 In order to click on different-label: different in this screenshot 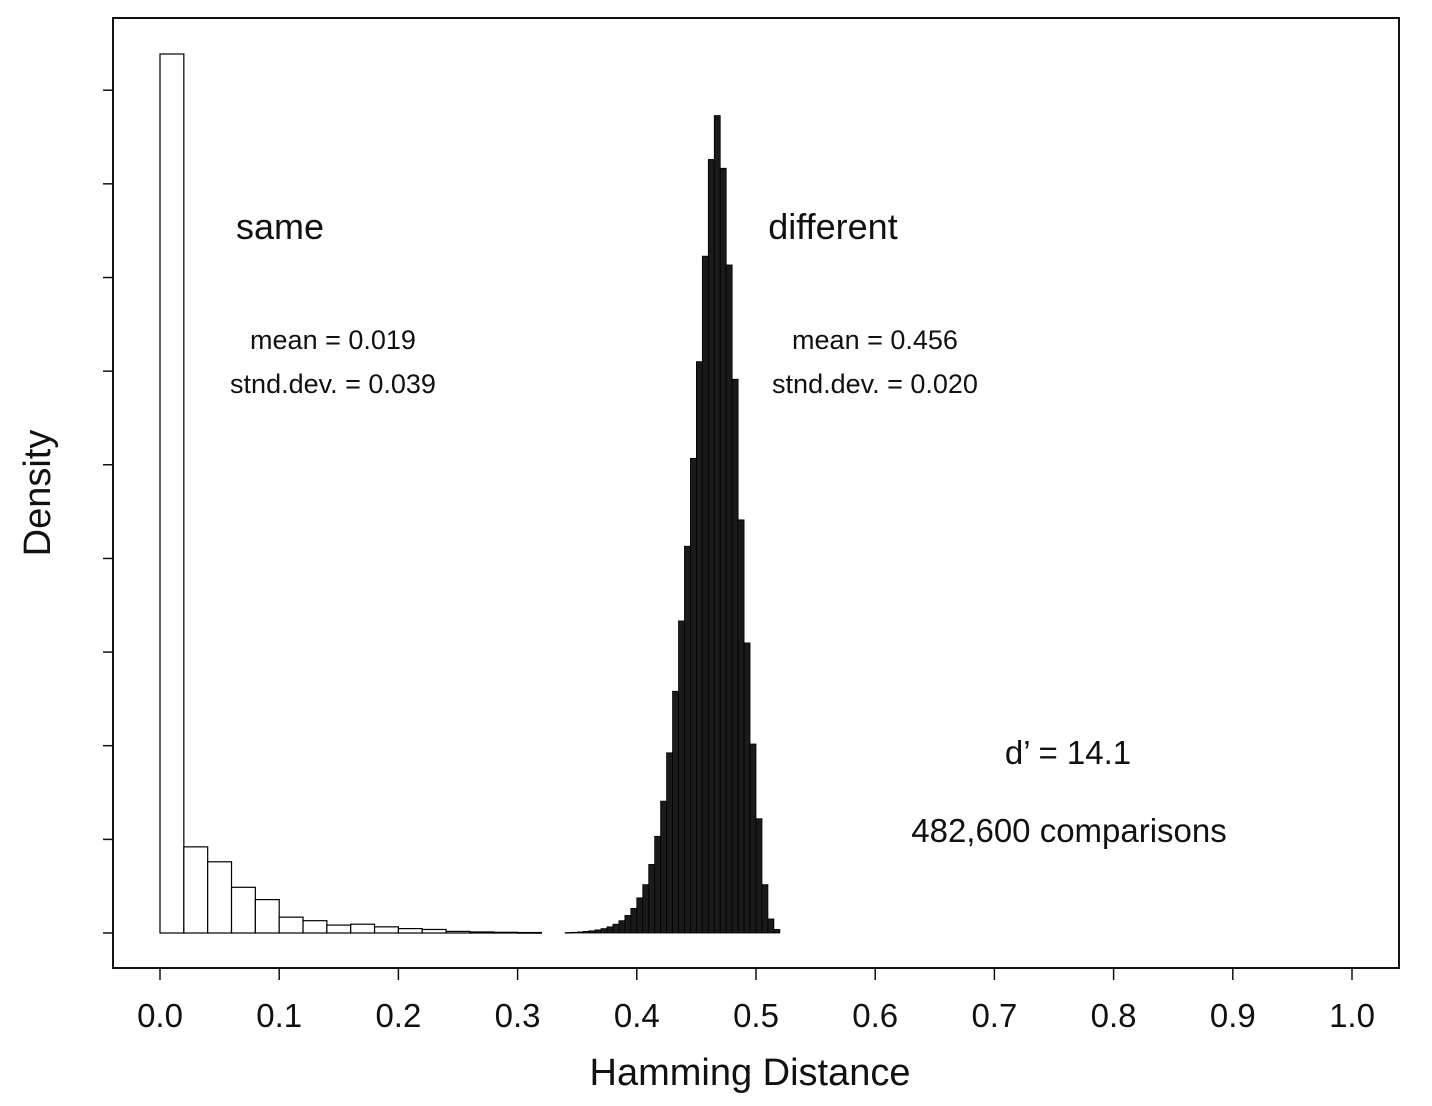, I will do `click(832, 226)`.